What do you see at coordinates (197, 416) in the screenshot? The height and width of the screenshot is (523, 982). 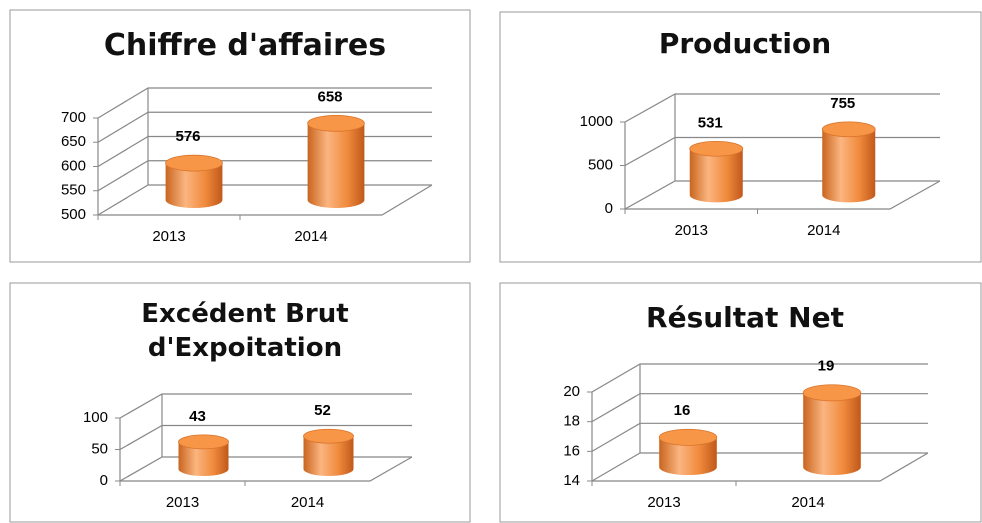 I see `data-label: 43` at bounding box center [197, 416].